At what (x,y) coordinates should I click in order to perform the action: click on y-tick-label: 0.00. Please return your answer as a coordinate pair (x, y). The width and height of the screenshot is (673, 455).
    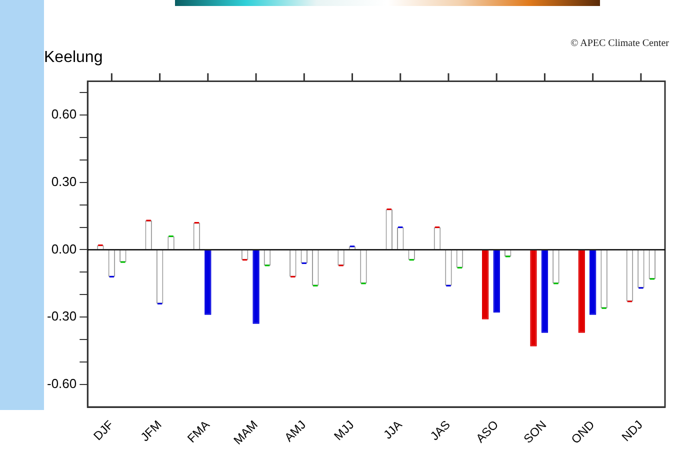
    Looking at the image, I should click on (64, 248).